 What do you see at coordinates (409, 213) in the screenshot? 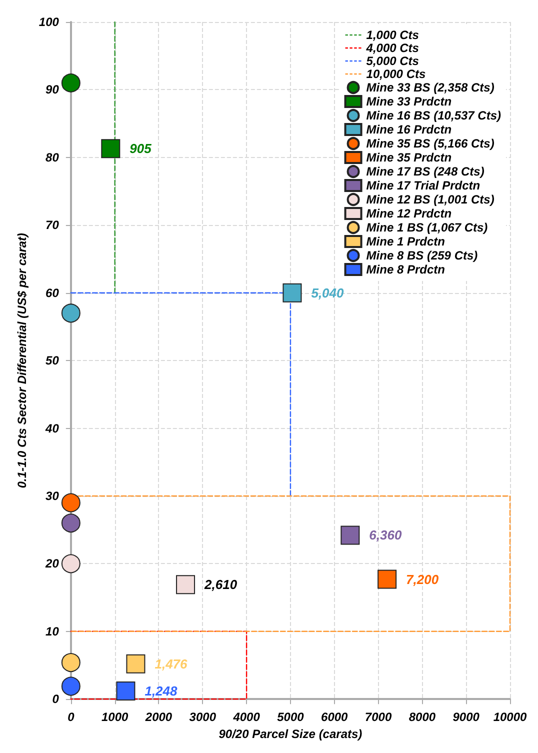
I see `legend-label: Mine 12 Prdctn` at bounding box center [409, 213].